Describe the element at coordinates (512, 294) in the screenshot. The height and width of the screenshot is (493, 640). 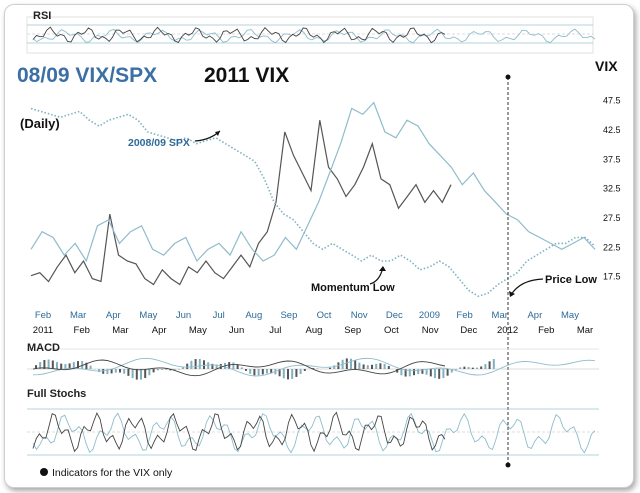
I see `annotation-price-arrowhead` at that location.